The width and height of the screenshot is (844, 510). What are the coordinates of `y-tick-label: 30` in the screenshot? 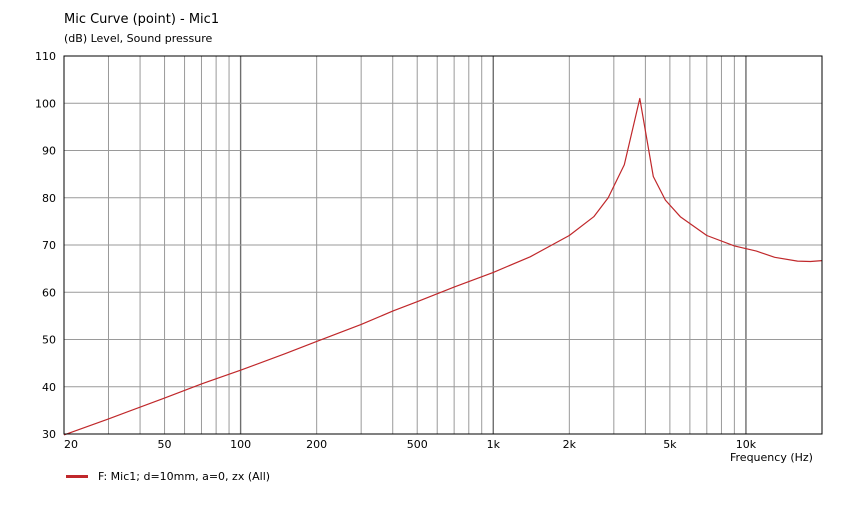 It's located at (49, 434).